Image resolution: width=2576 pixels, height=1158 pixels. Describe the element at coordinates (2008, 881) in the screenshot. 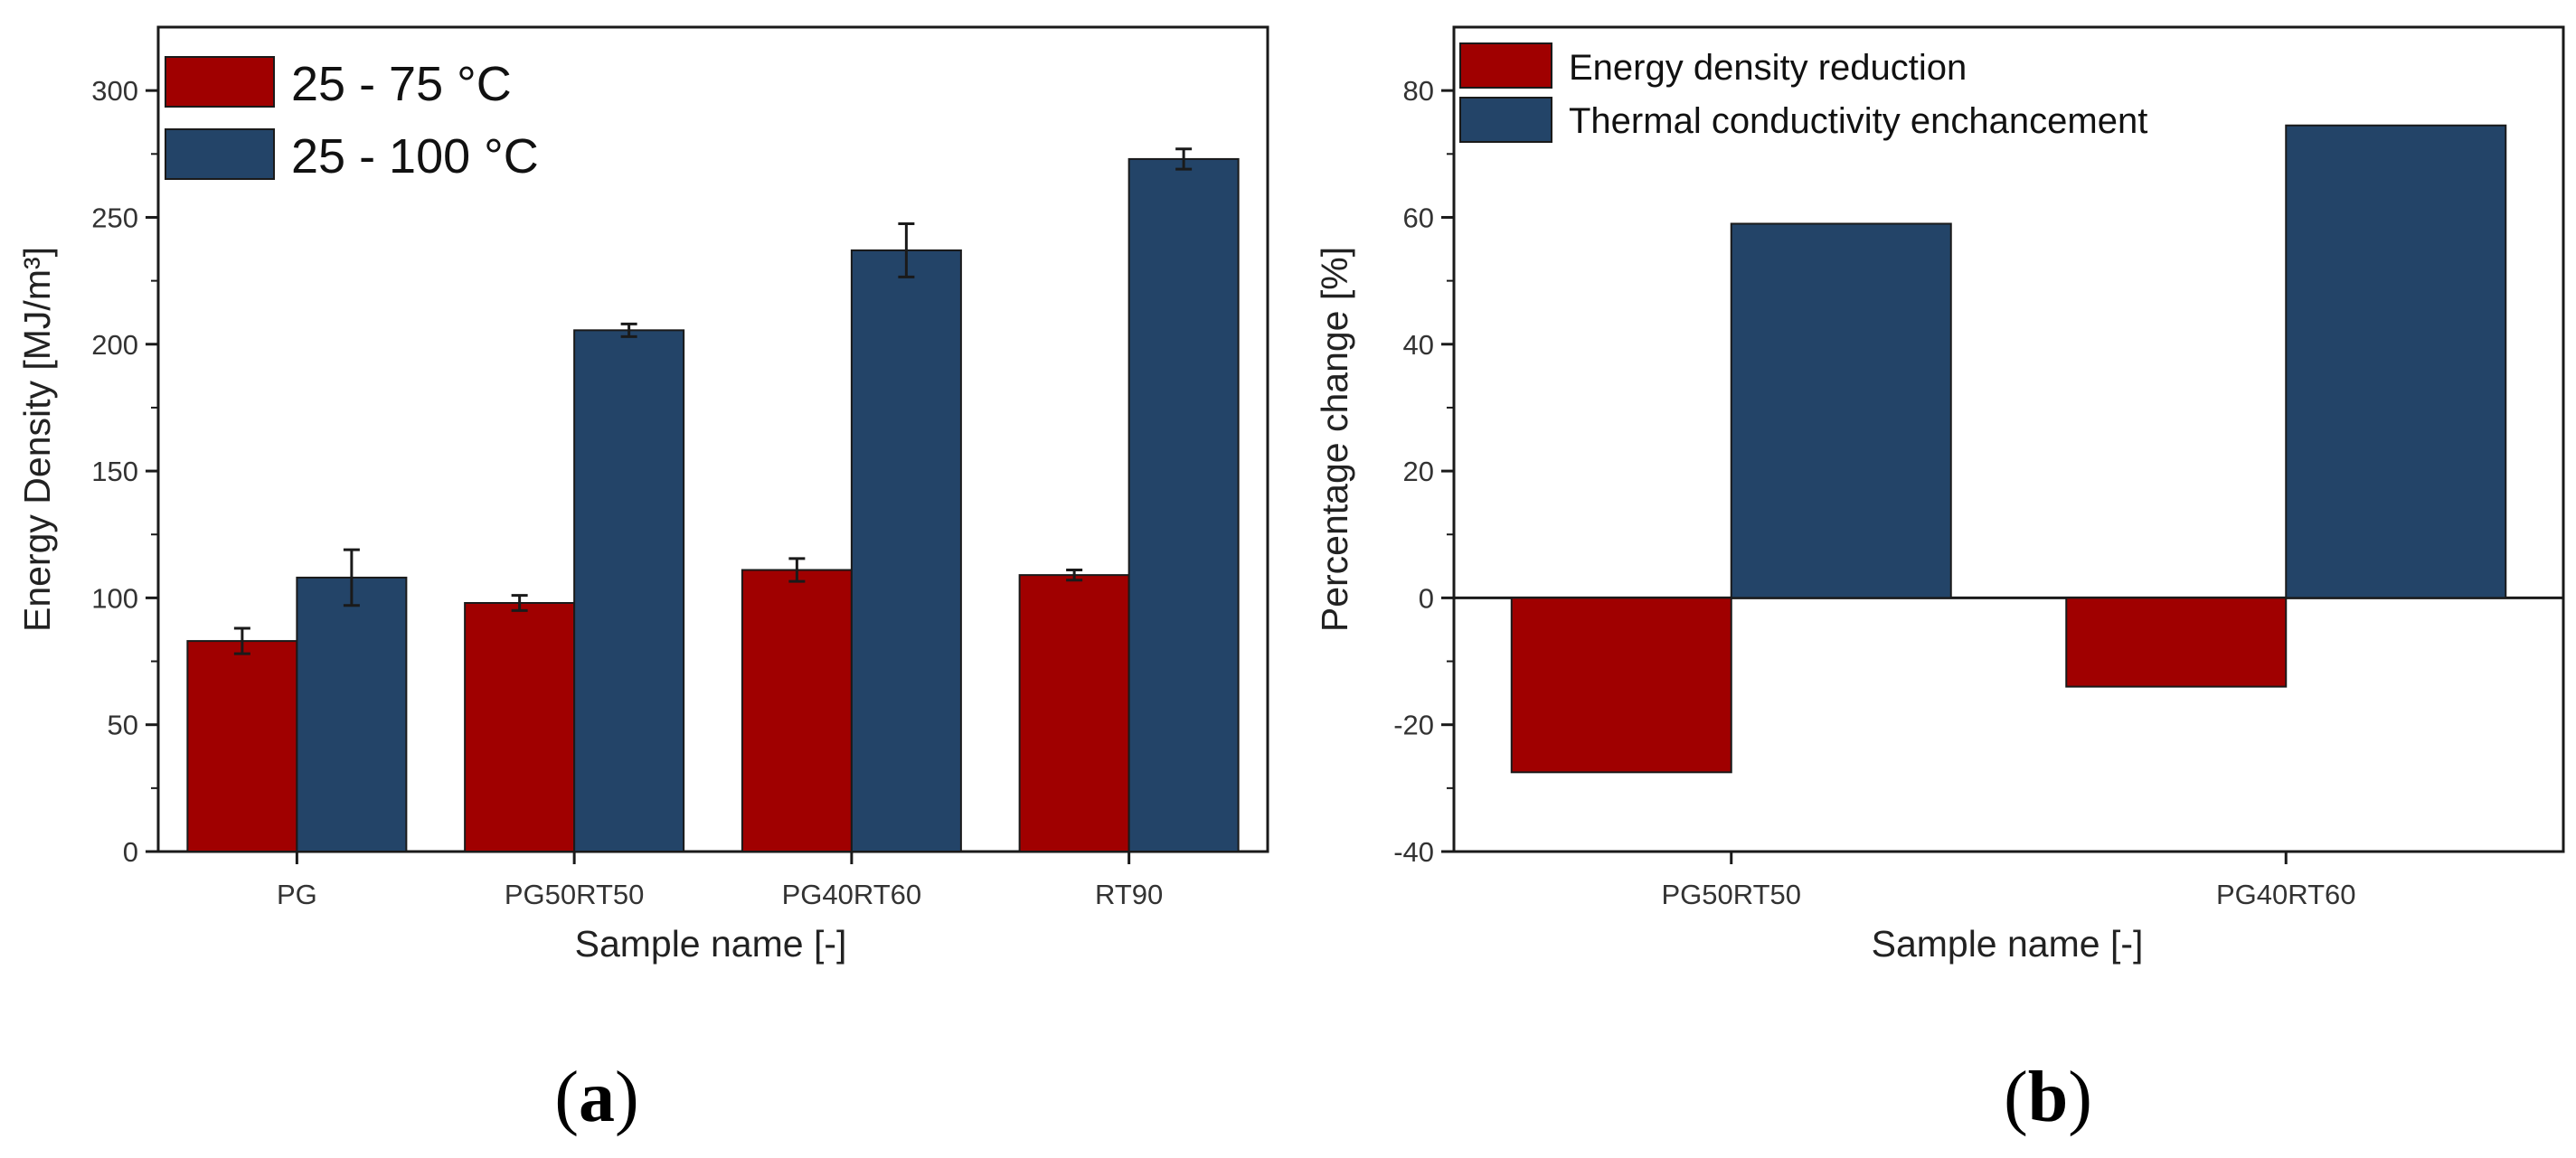

I see `x-axis-ticks: PG50RT50 PG40RT60` at that location.